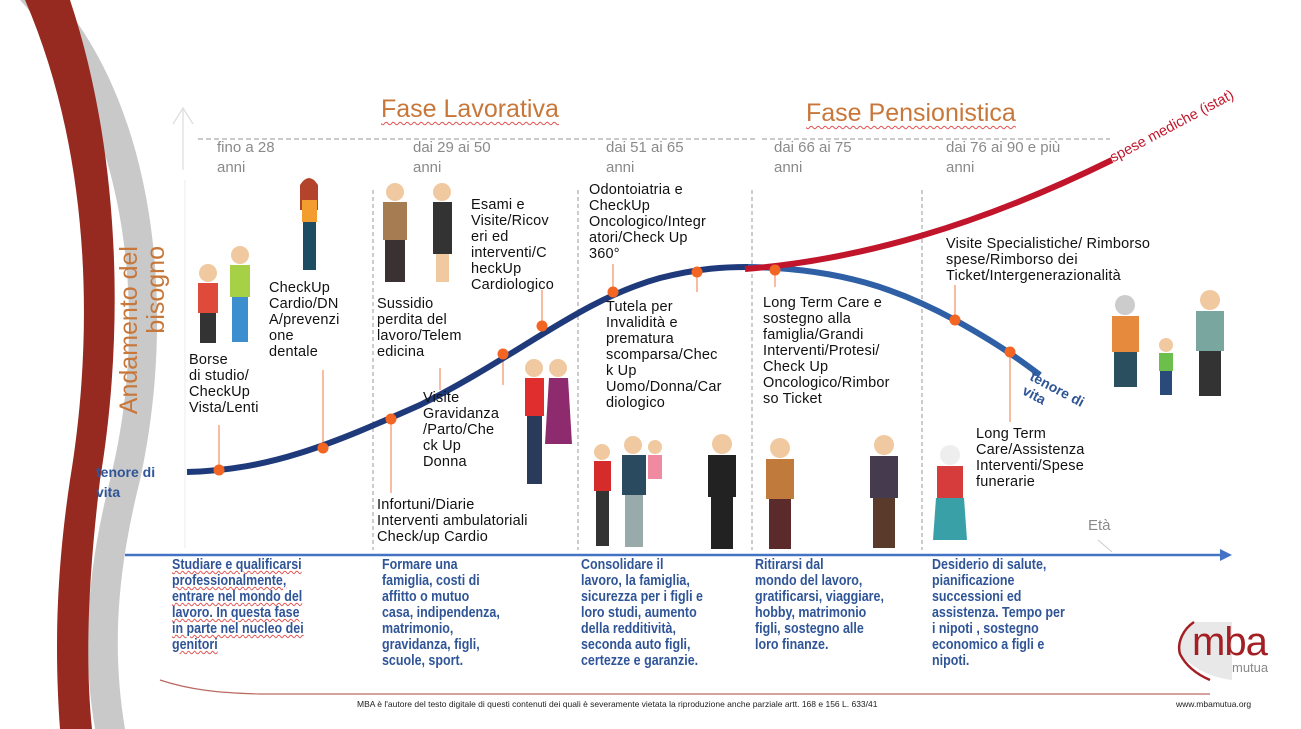 This screenshot has height=729, width=1301. What do you see at coordinates (461, 430) in the screenshot?
I see `note-visite-gravidanza: Visite Gravidanza /Parto/Che ck Up Donna` at bounding box center [461, 430].